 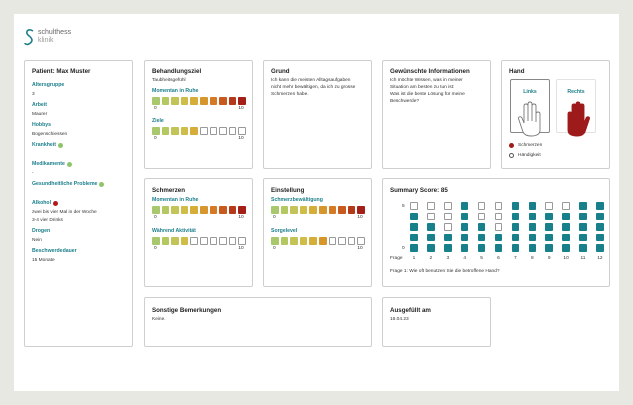 What do you see at coordinates (284, 231) in the screenshot?
I see `scale-label: Sorgelevel` at bounding box center [284, 231].